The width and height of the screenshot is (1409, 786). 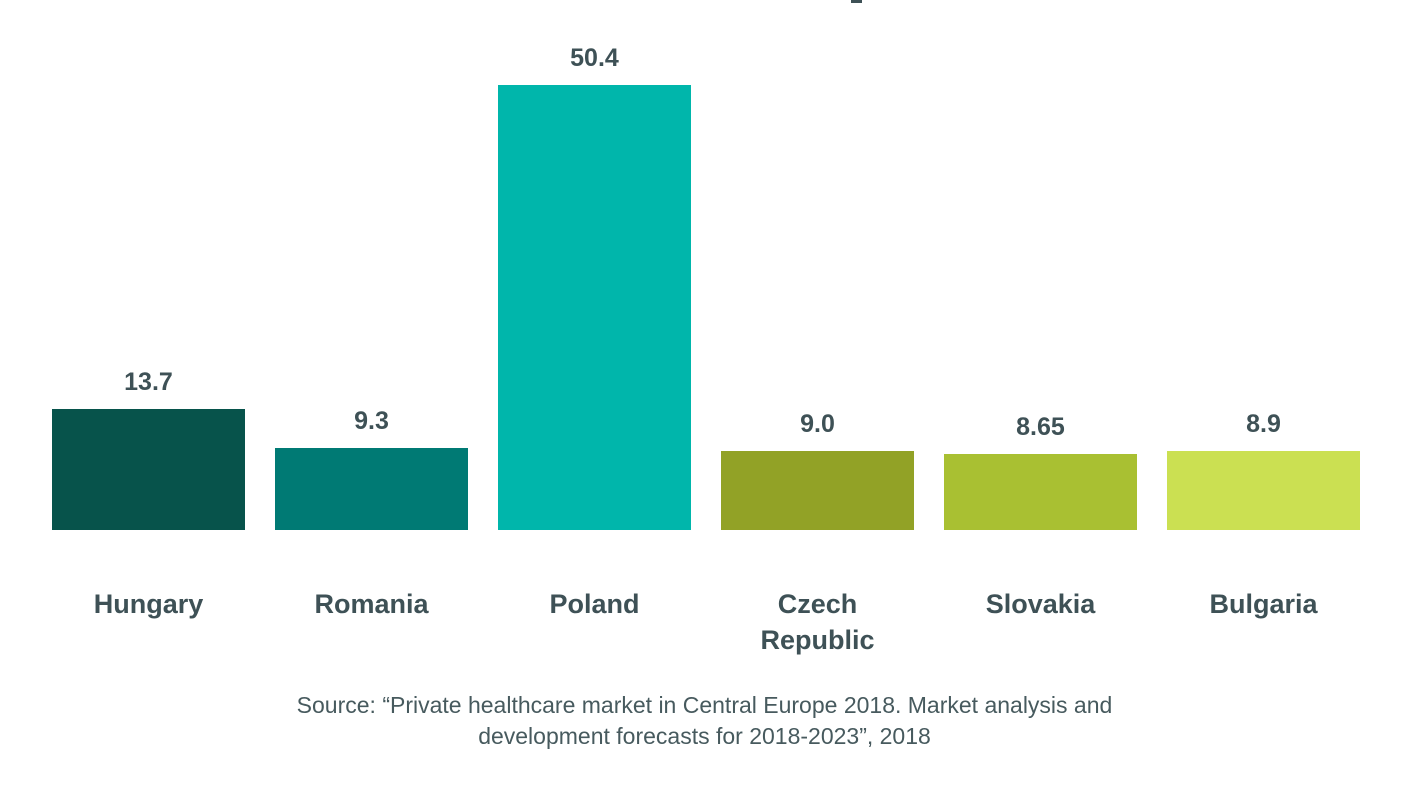 I want to click on bar-value-label: 13.7, so click(x=148, y=382).